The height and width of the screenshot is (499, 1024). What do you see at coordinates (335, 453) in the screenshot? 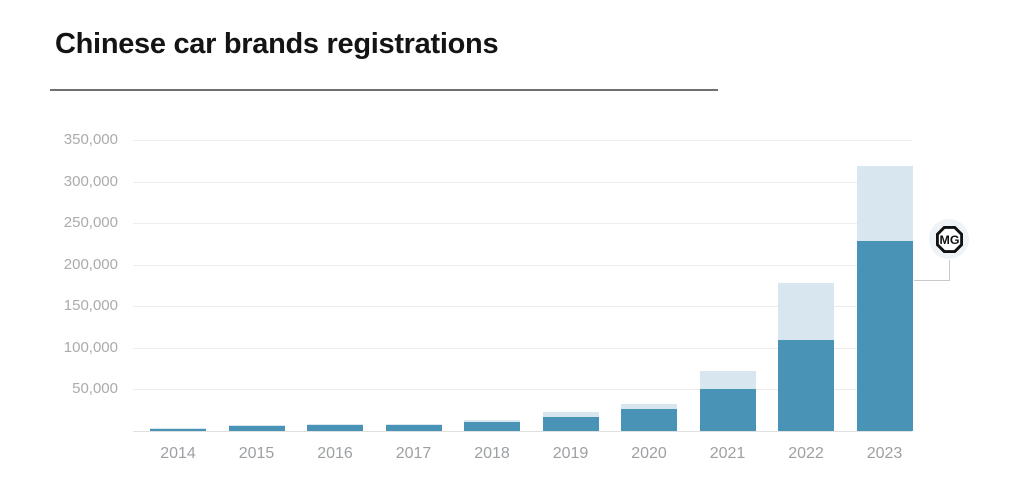
I see `x-axis-label-2016: 2016` at bounding box center [335, 453].